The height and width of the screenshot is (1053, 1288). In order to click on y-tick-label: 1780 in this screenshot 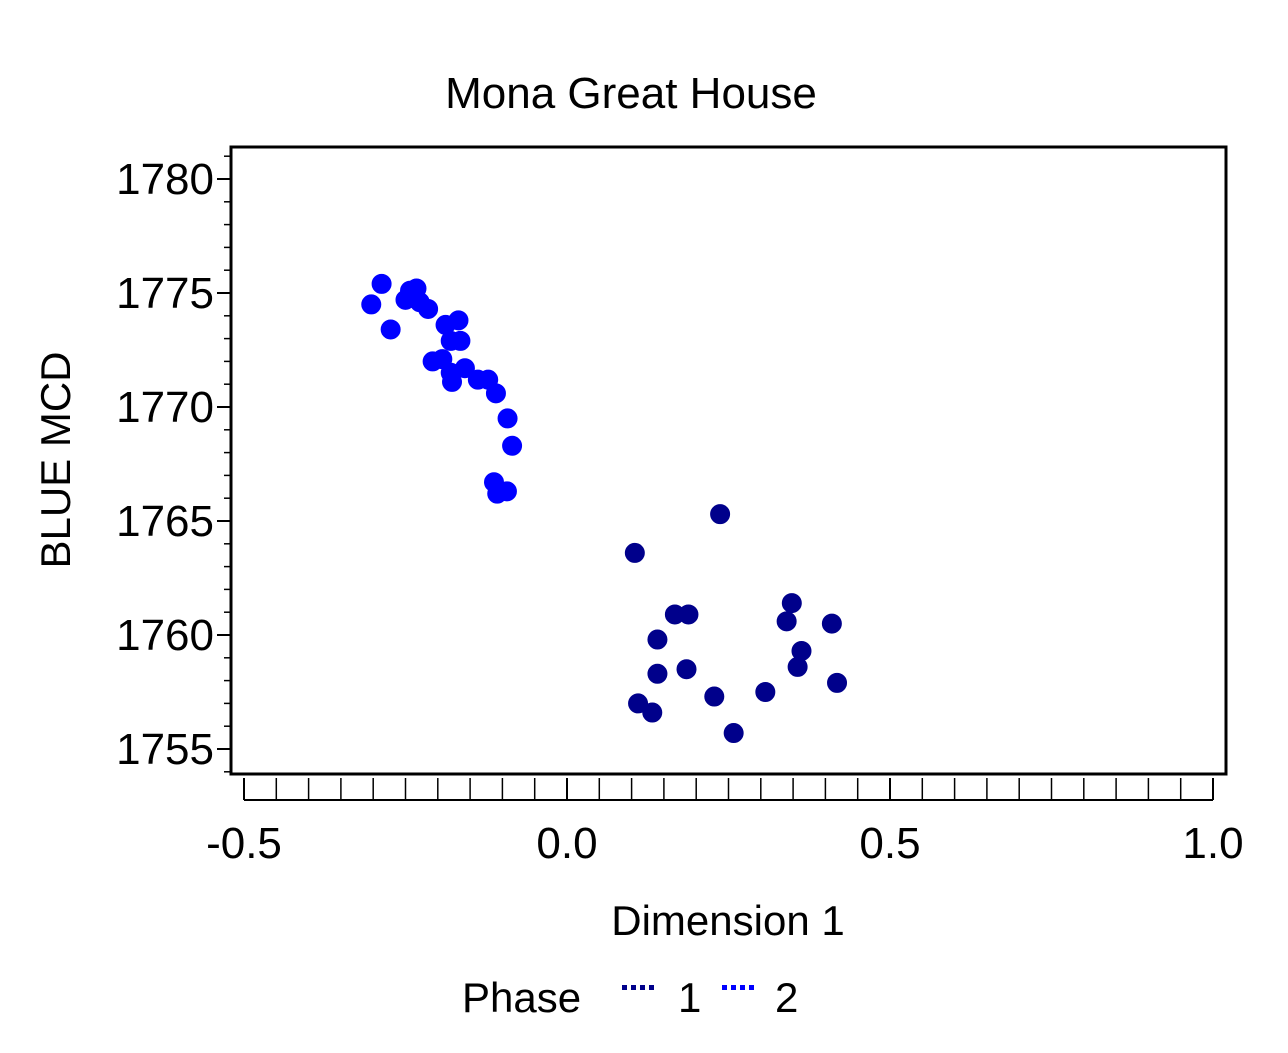, I will do `click(165, 179)`.